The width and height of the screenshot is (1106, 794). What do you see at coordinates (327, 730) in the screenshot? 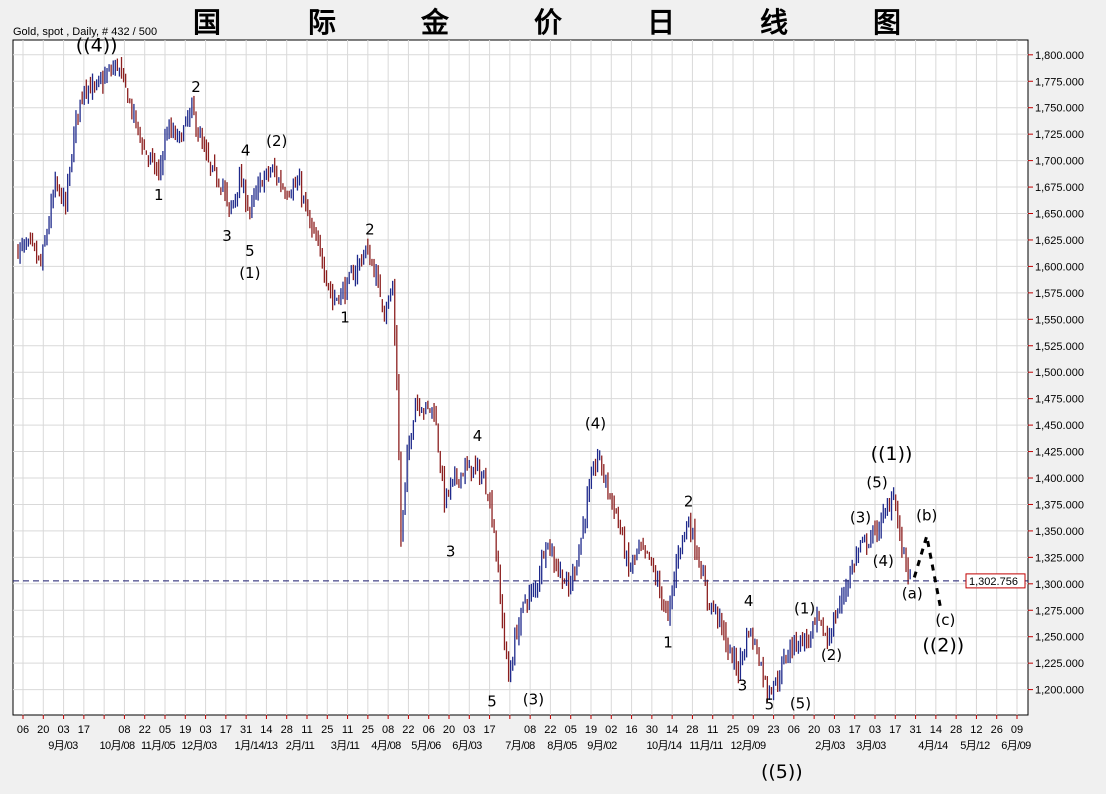
I see `x-tick-label: 25` at bounding box center [327, 730].